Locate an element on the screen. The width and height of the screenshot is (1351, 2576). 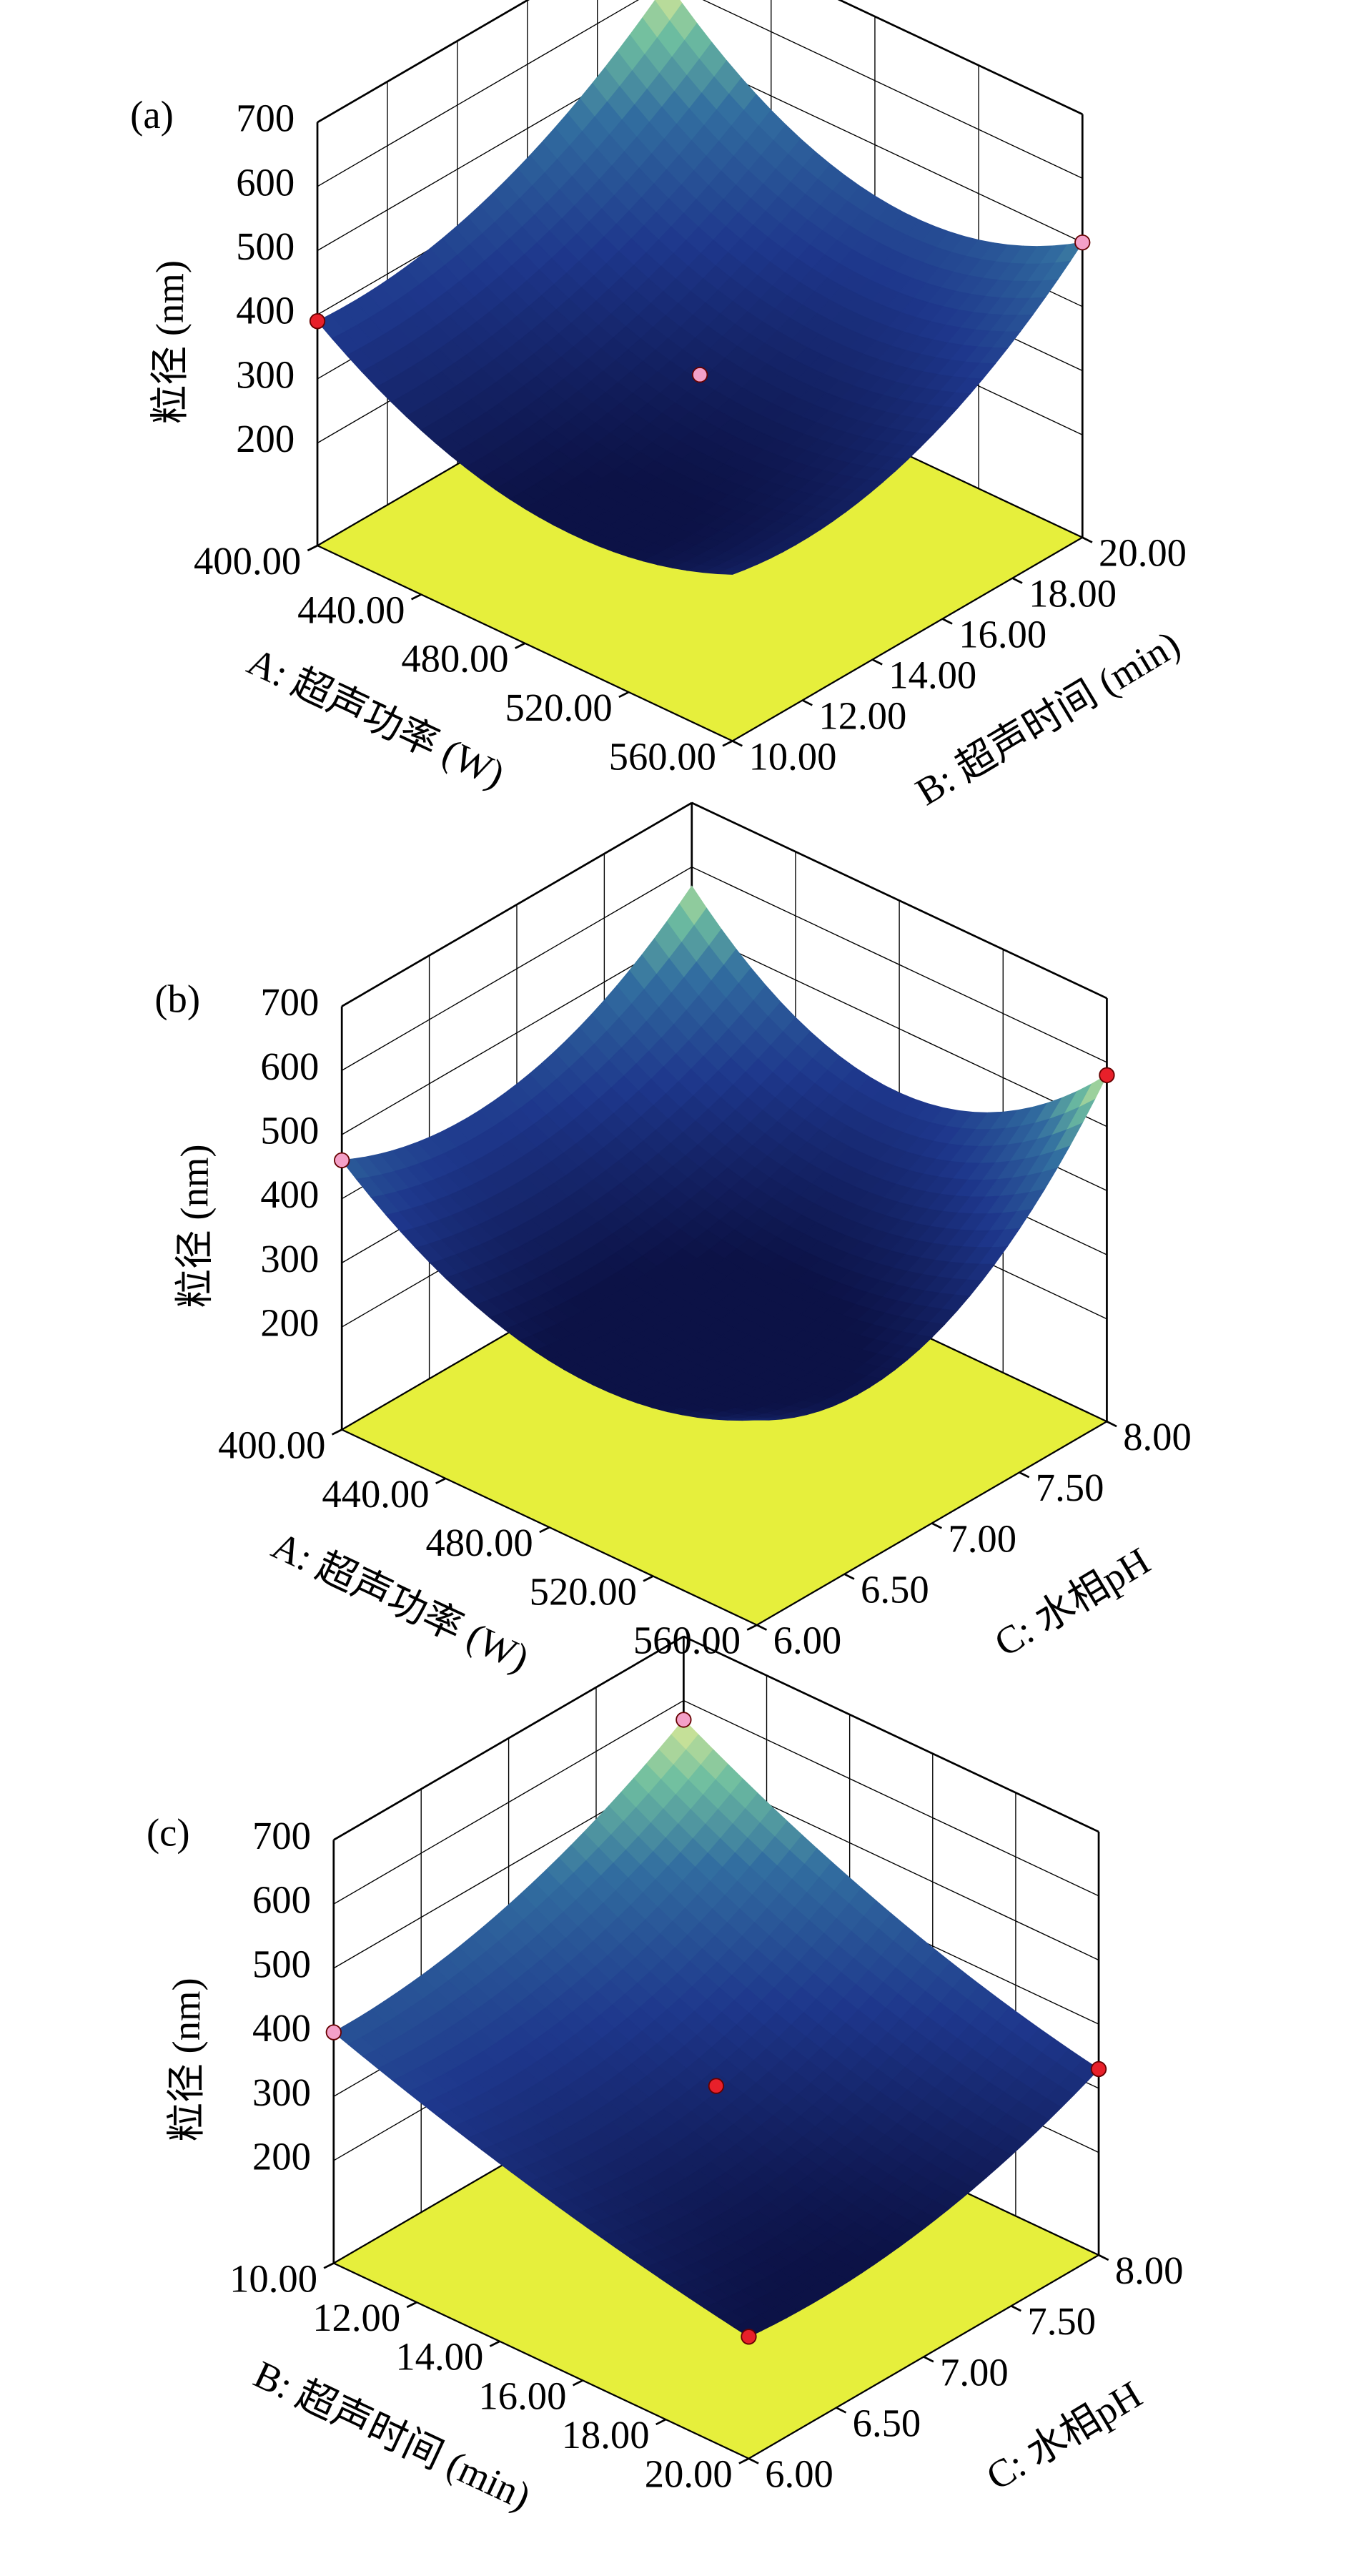
grid-line is located at coordinates (700, 93).